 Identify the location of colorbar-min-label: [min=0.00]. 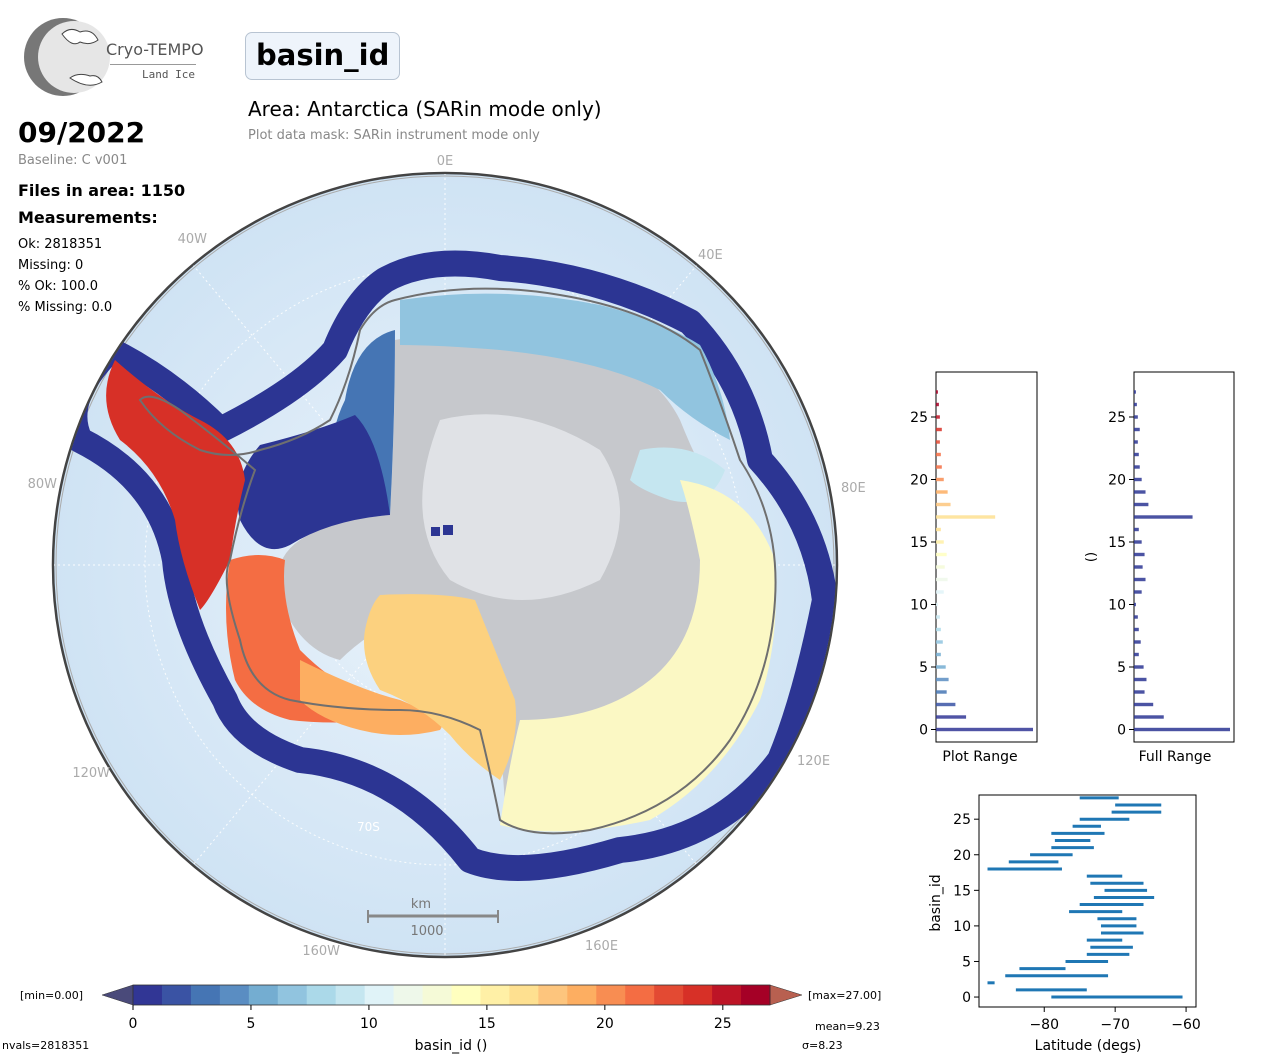
(51, 995).